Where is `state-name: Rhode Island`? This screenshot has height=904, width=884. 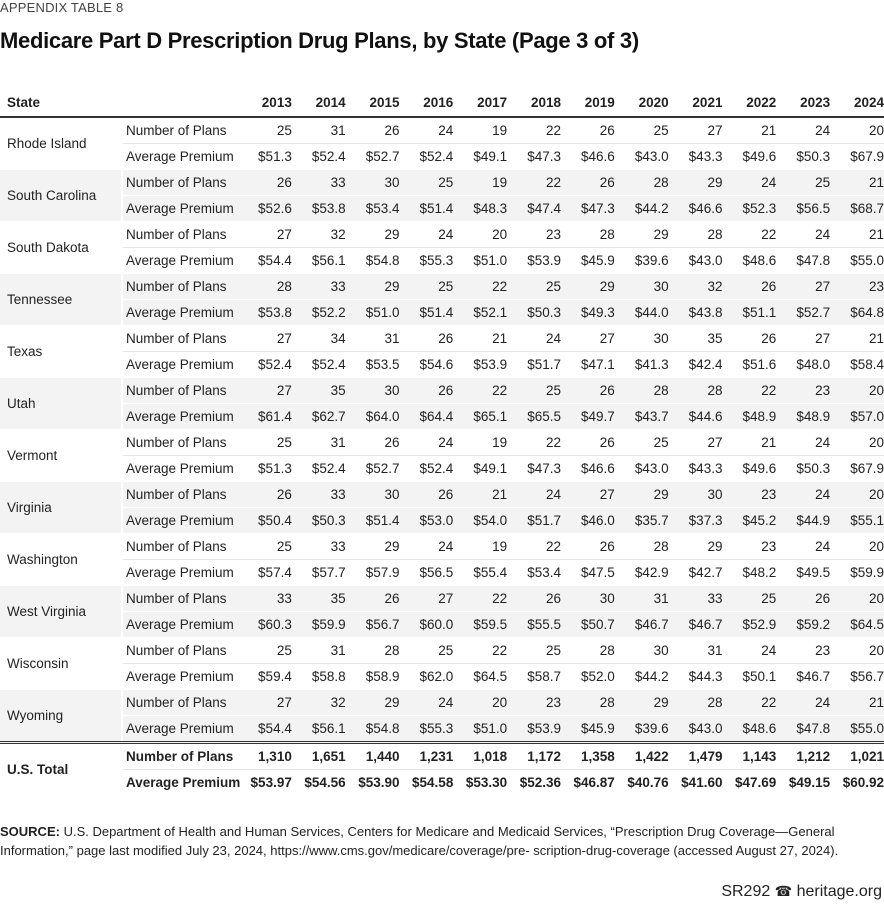 state-name: Rhode Island is located at coordinates (61, 143).